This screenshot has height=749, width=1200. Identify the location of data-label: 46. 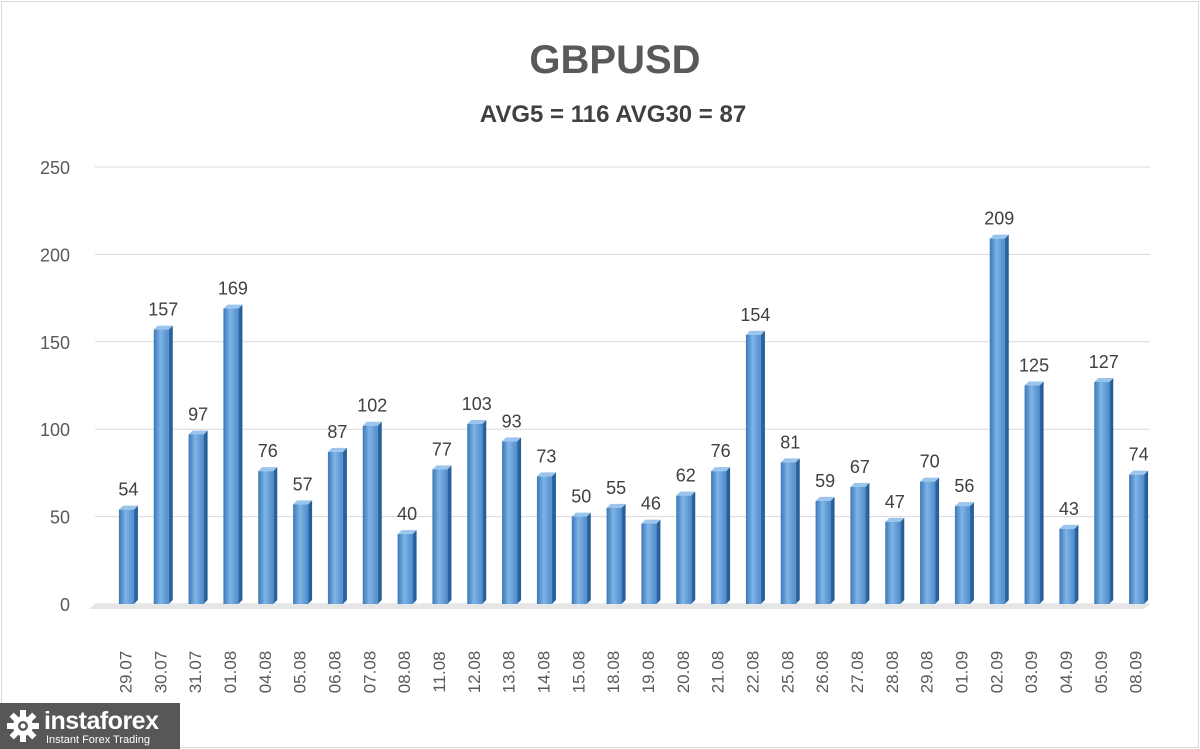
(651, 504).